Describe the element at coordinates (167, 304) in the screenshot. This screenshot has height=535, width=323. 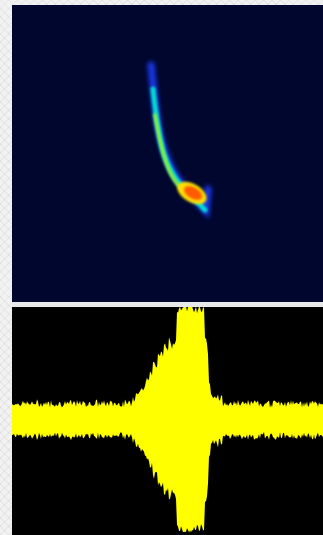
I see `panel-separator` at that location.